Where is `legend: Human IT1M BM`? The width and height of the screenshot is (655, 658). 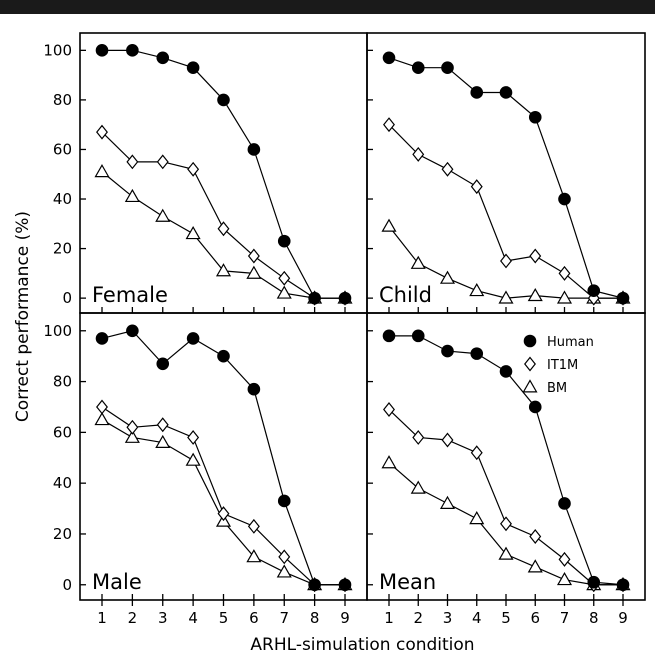
legend: Human IT1M BM is located at coordinates (558, 365).